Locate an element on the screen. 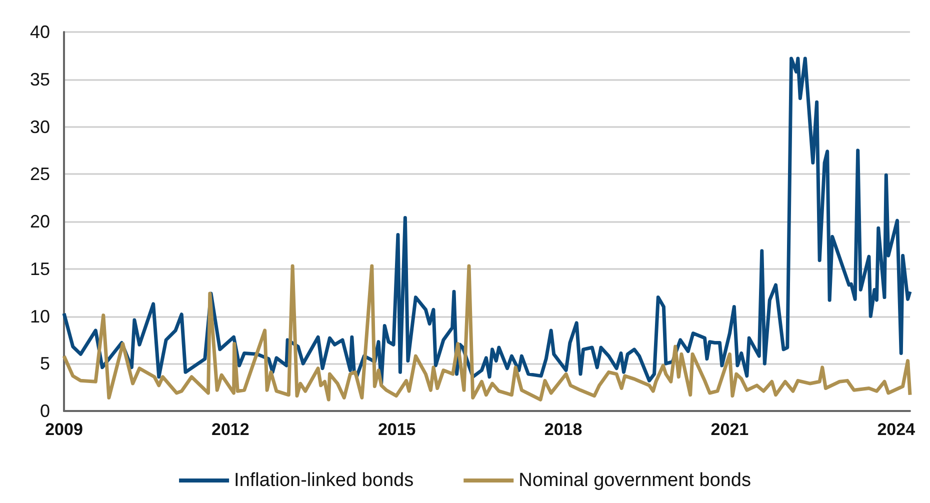 This screenshot has width=930, height=503. y-tick-label: 15 is located at coordinates (40, 268).